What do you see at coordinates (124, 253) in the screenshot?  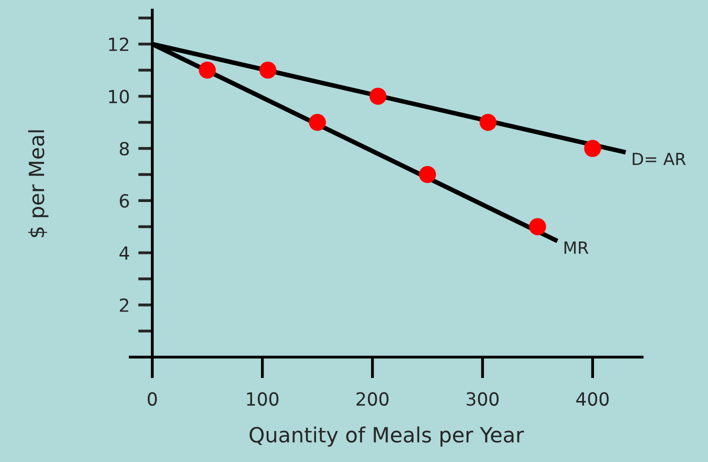 I see `y-tick-label: 4` at bounding box center [124, 253].